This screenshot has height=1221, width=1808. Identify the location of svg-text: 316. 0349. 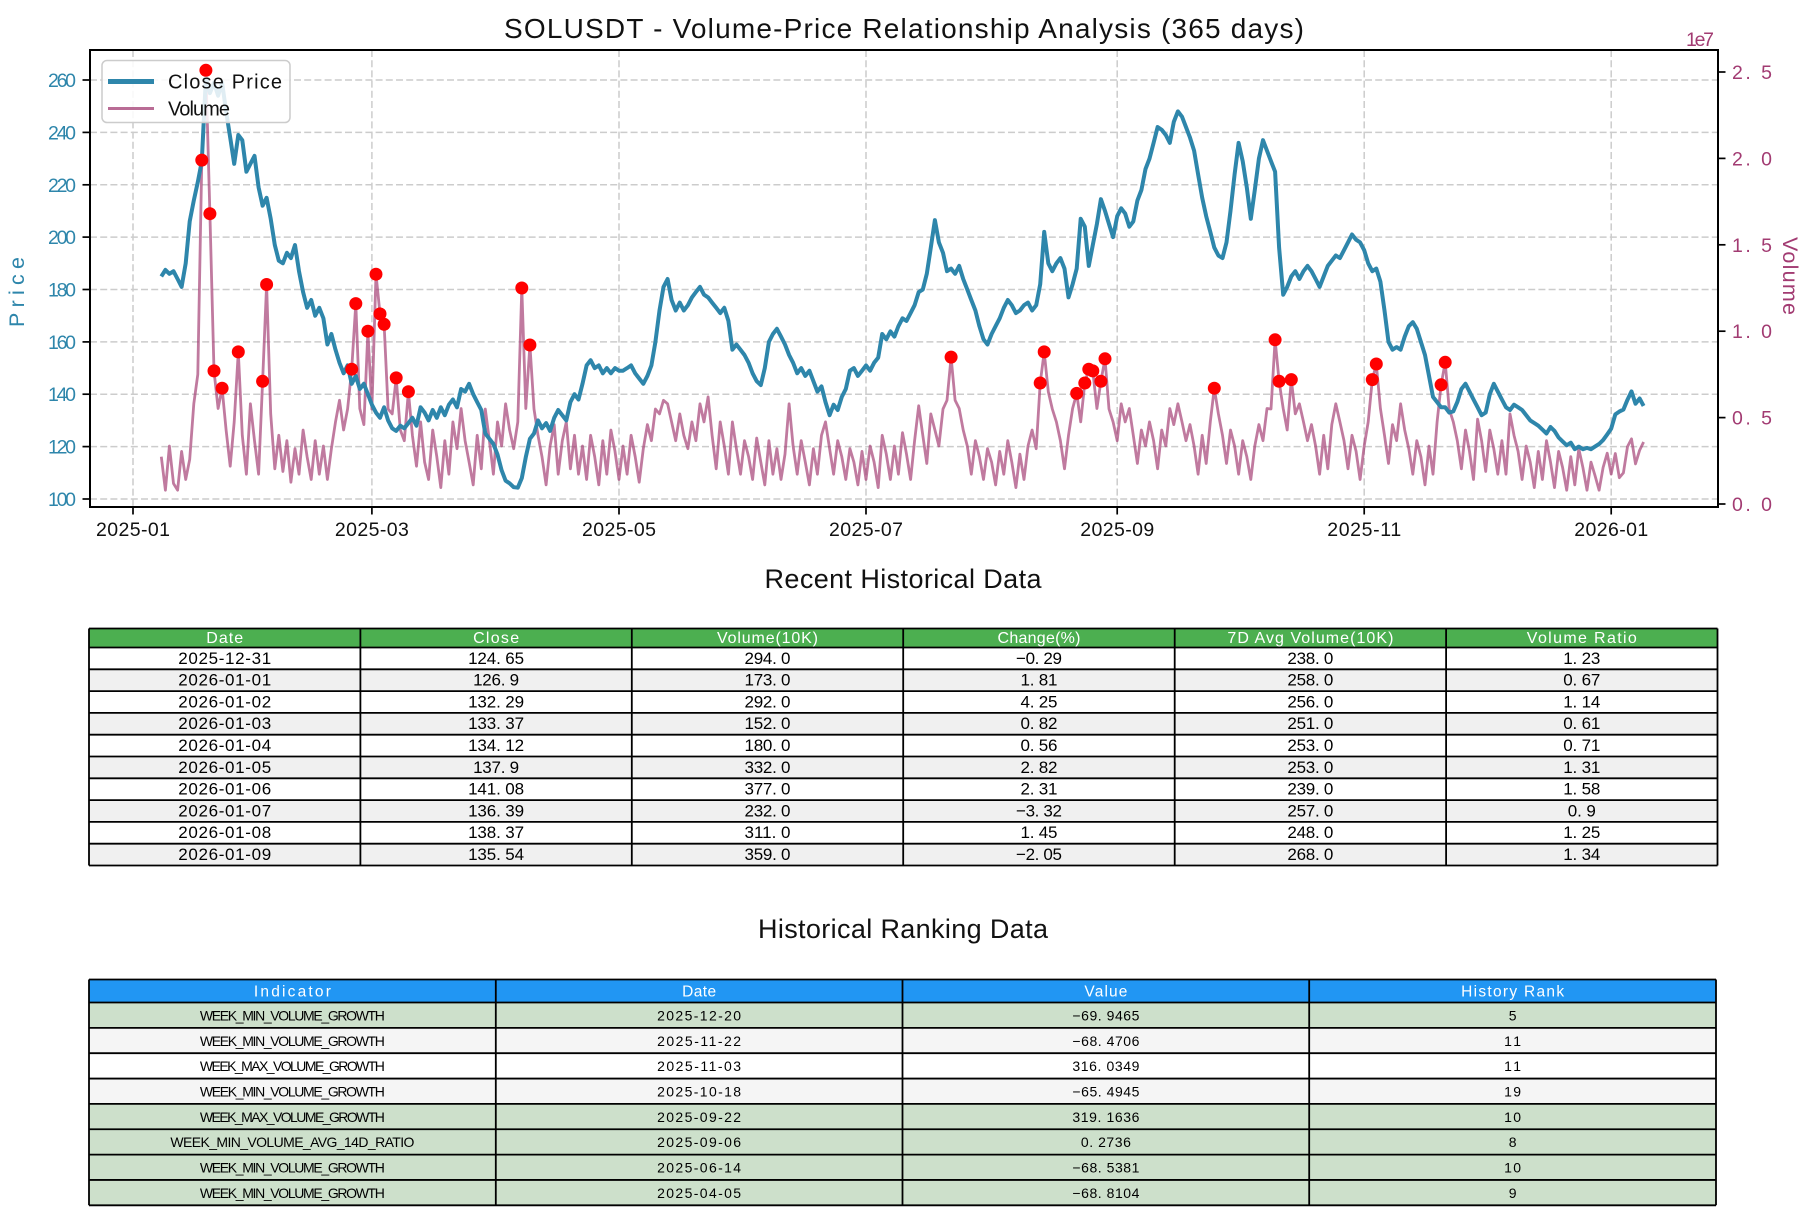
(1105, 1066).